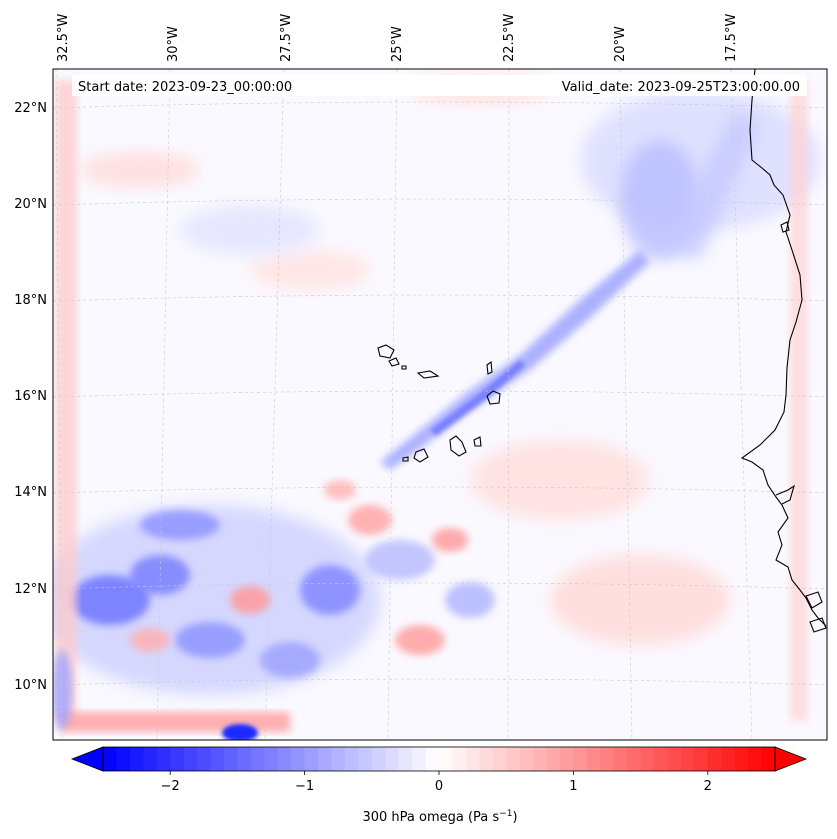 The height and width of the screenshot is (839, 837). Describe the element at coordinates (392, 404) in the screenshot. I see `meridian-25w` at that location.